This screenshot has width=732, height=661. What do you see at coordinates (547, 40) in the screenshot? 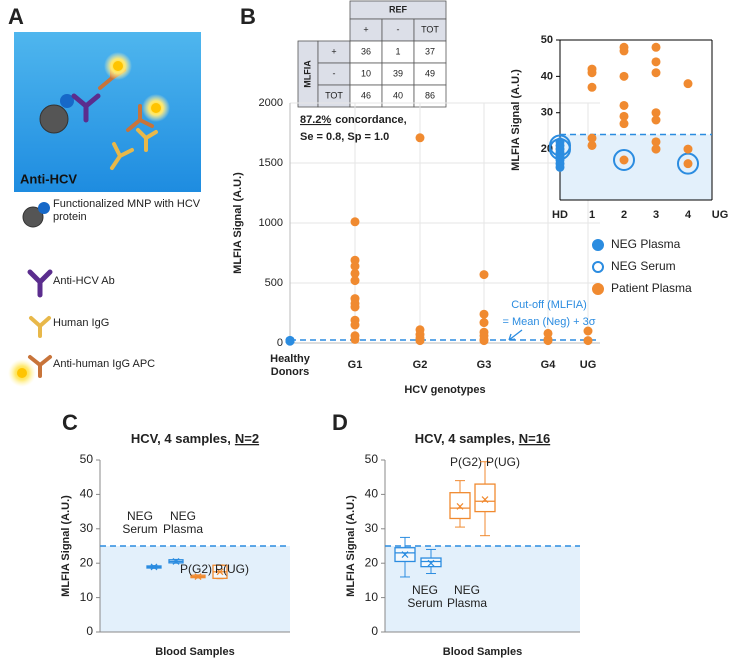
I see `y-tick-label: 50` at bounding box center [547, 40].